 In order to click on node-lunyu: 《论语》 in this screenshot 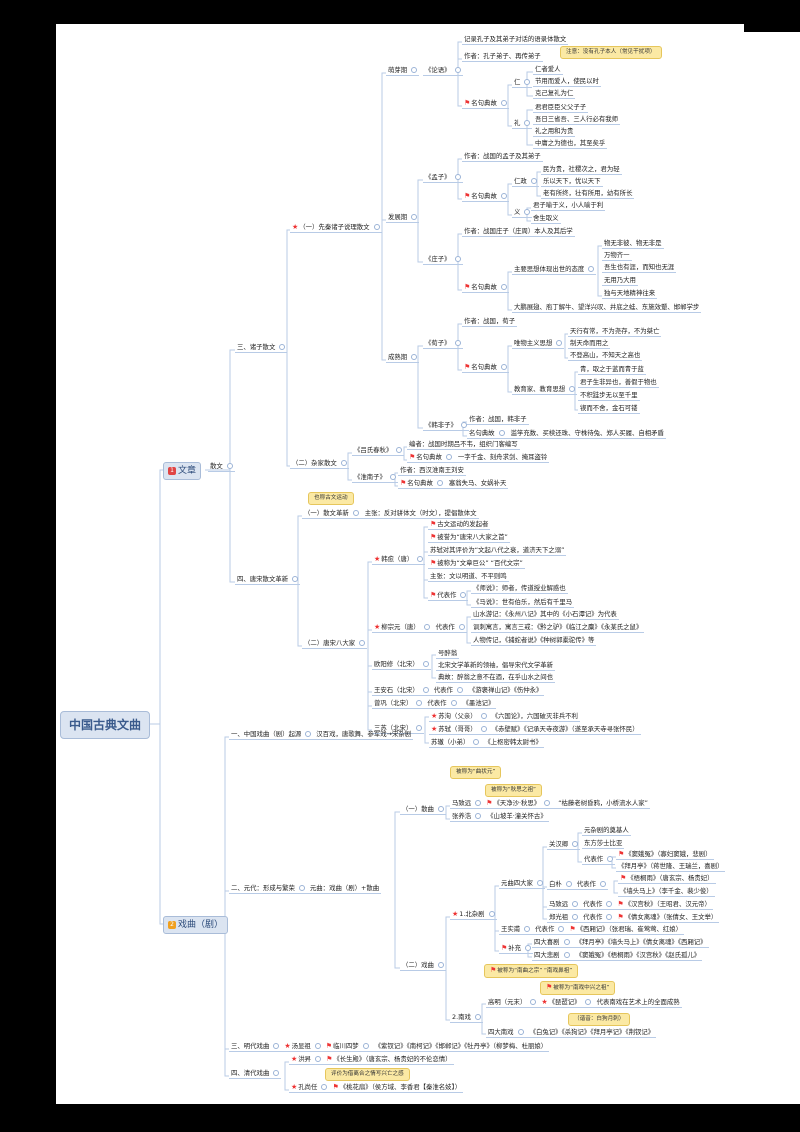, I will do `click(443, 71)`.